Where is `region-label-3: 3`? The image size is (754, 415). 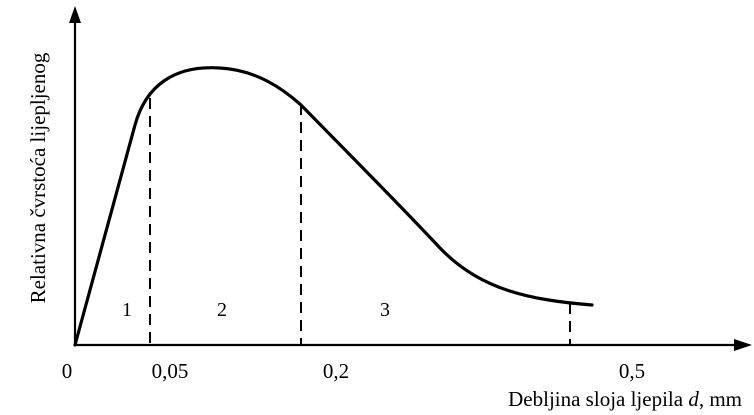
region-label-3: 3 is located at coordinates (385, 310).